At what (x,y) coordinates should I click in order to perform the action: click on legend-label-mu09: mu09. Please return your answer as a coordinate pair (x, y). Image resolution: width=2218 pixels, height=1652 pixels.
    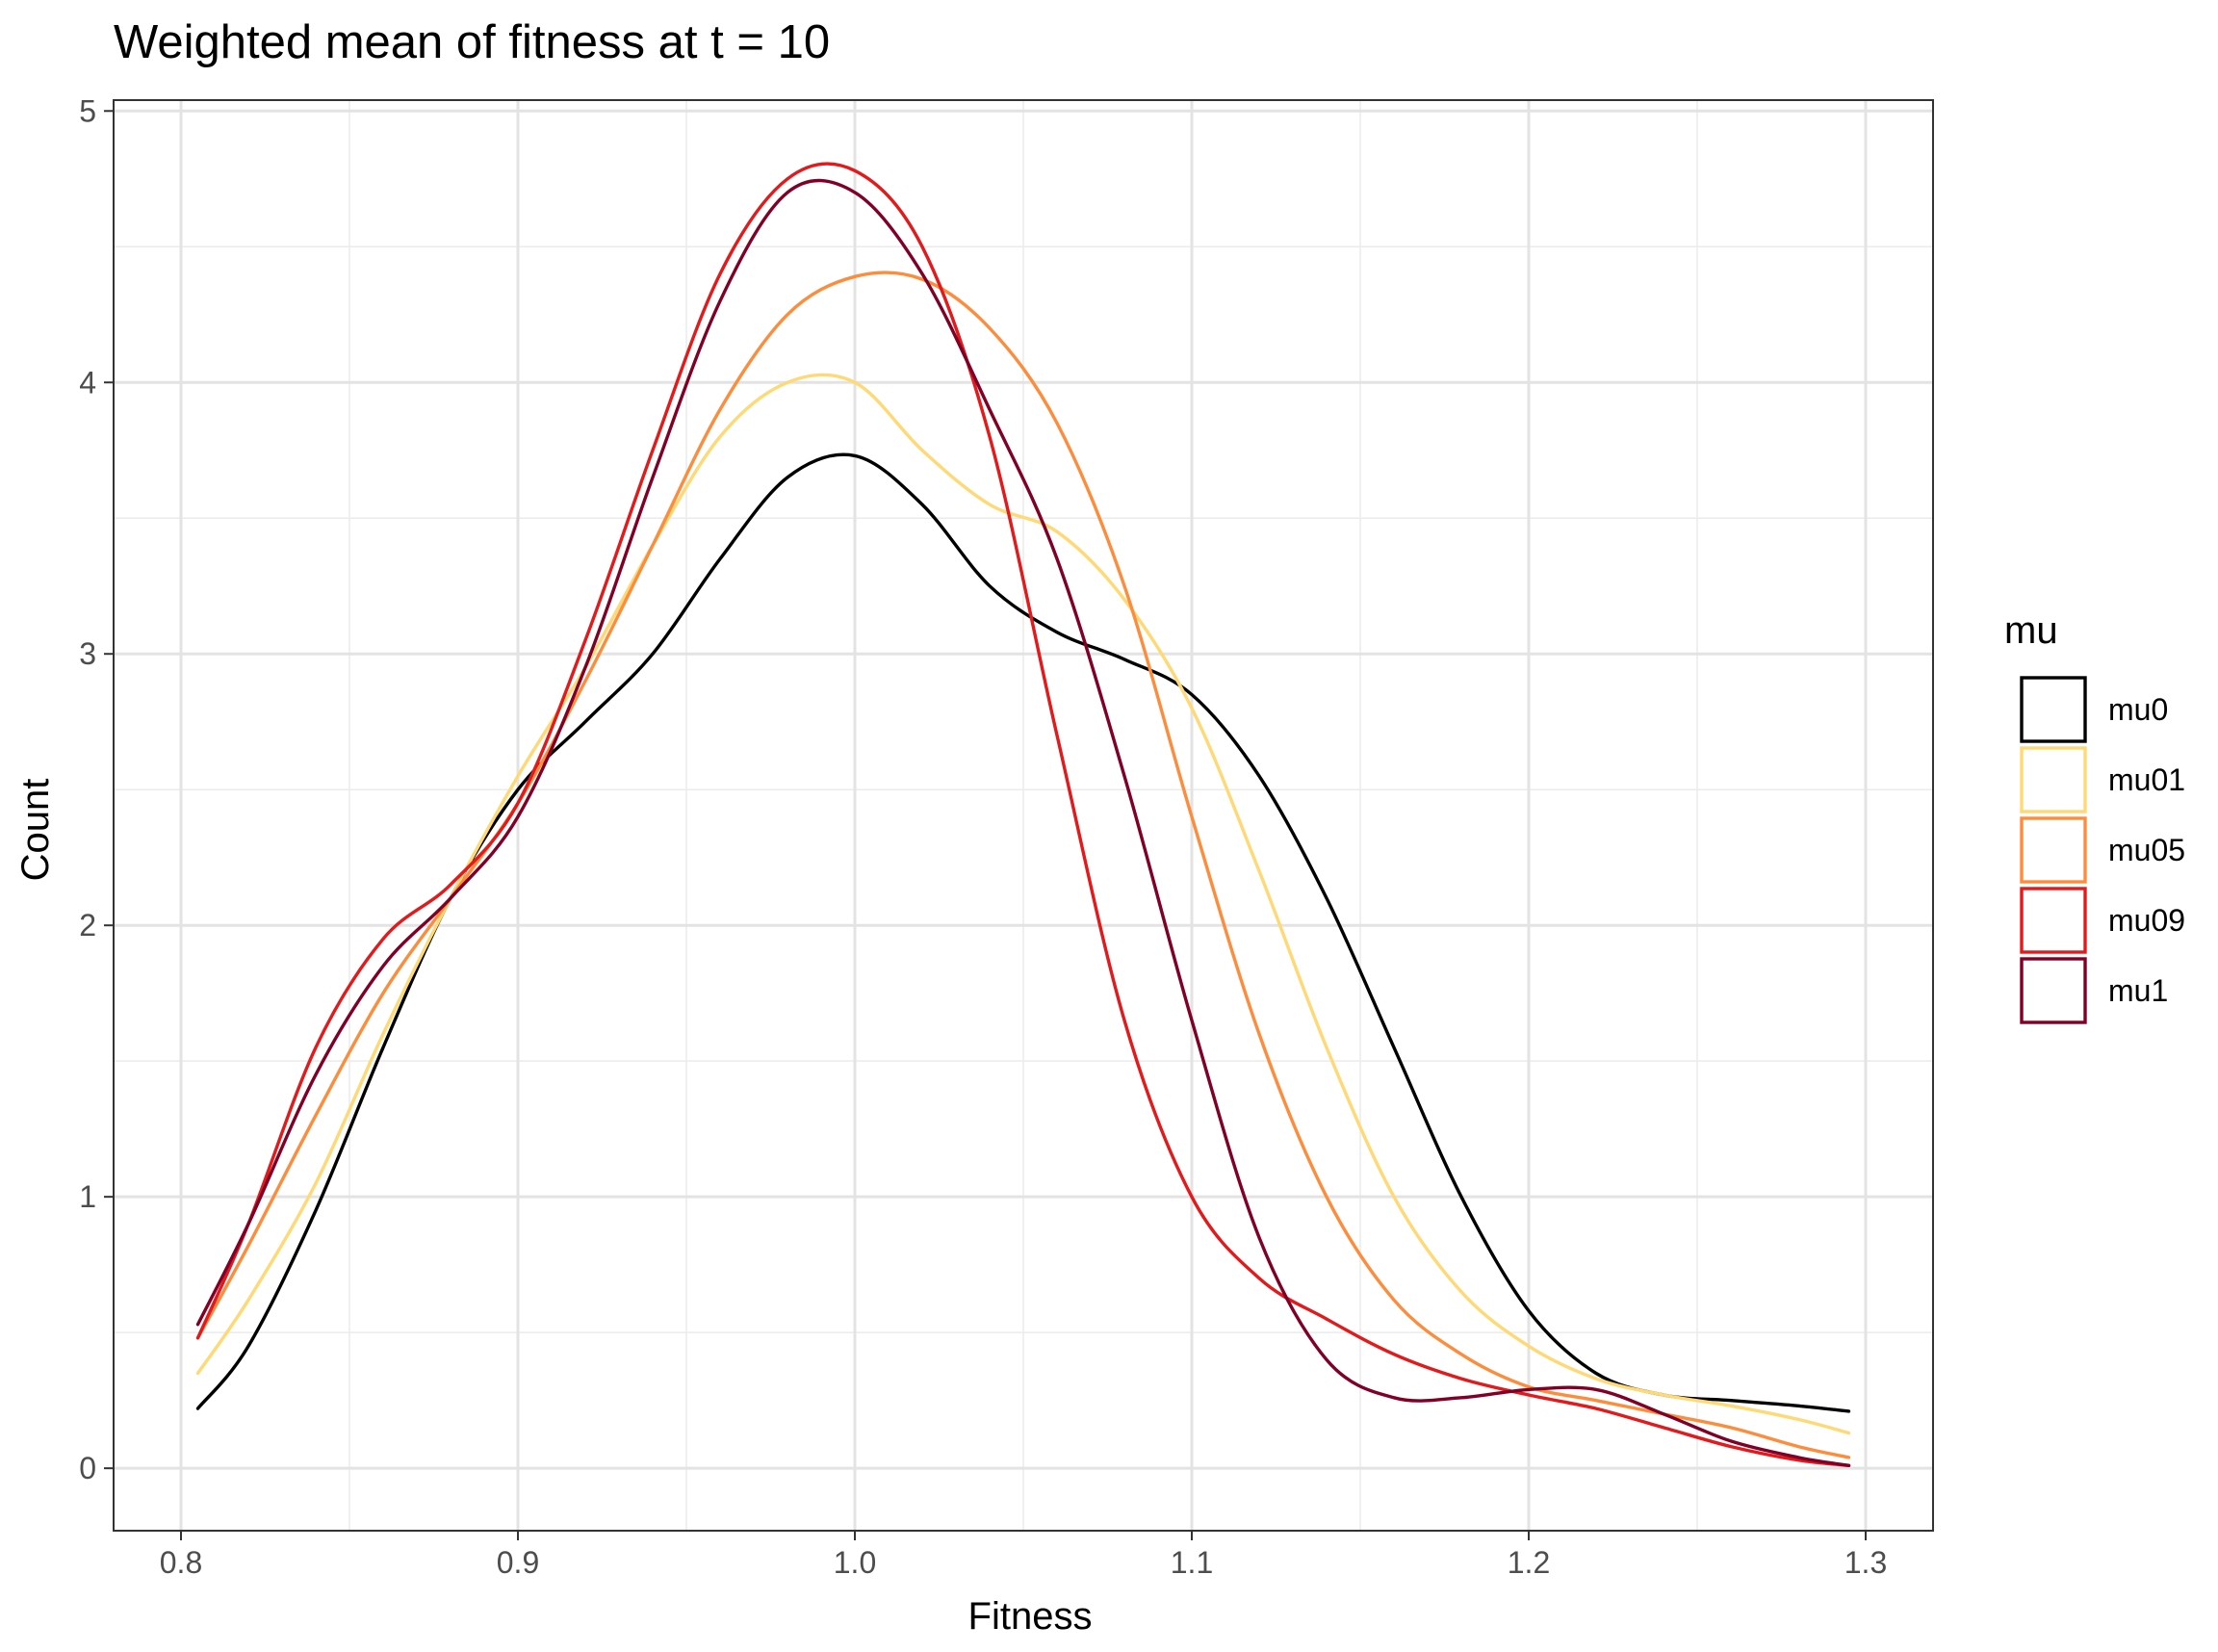
    Looking at the image, I should click on (2147, 920).